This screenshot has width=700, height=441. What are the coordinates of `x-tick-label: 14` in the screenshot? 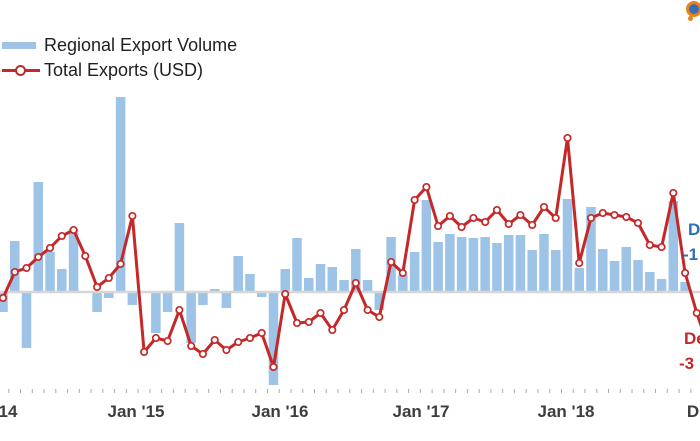 It's located at (9, 411).